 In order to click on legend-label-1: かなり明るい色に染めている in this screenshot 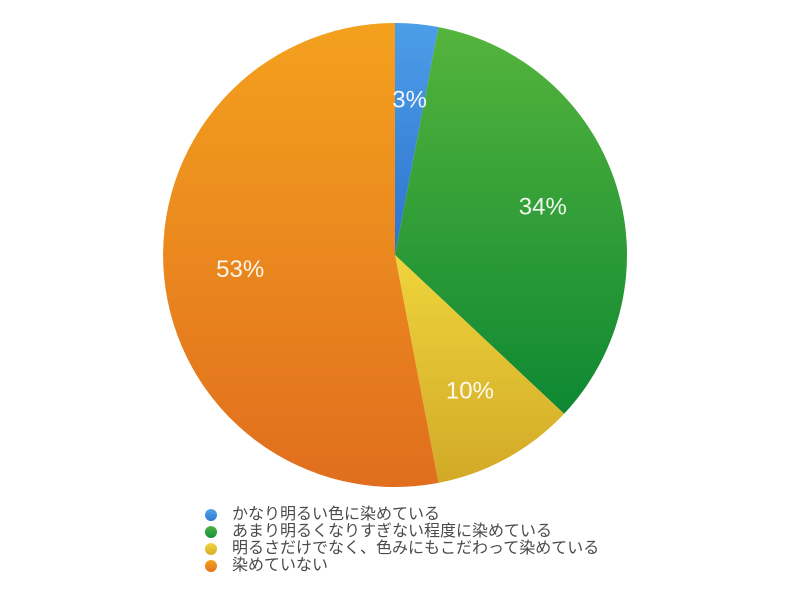, I will do `click(336, 514)`.